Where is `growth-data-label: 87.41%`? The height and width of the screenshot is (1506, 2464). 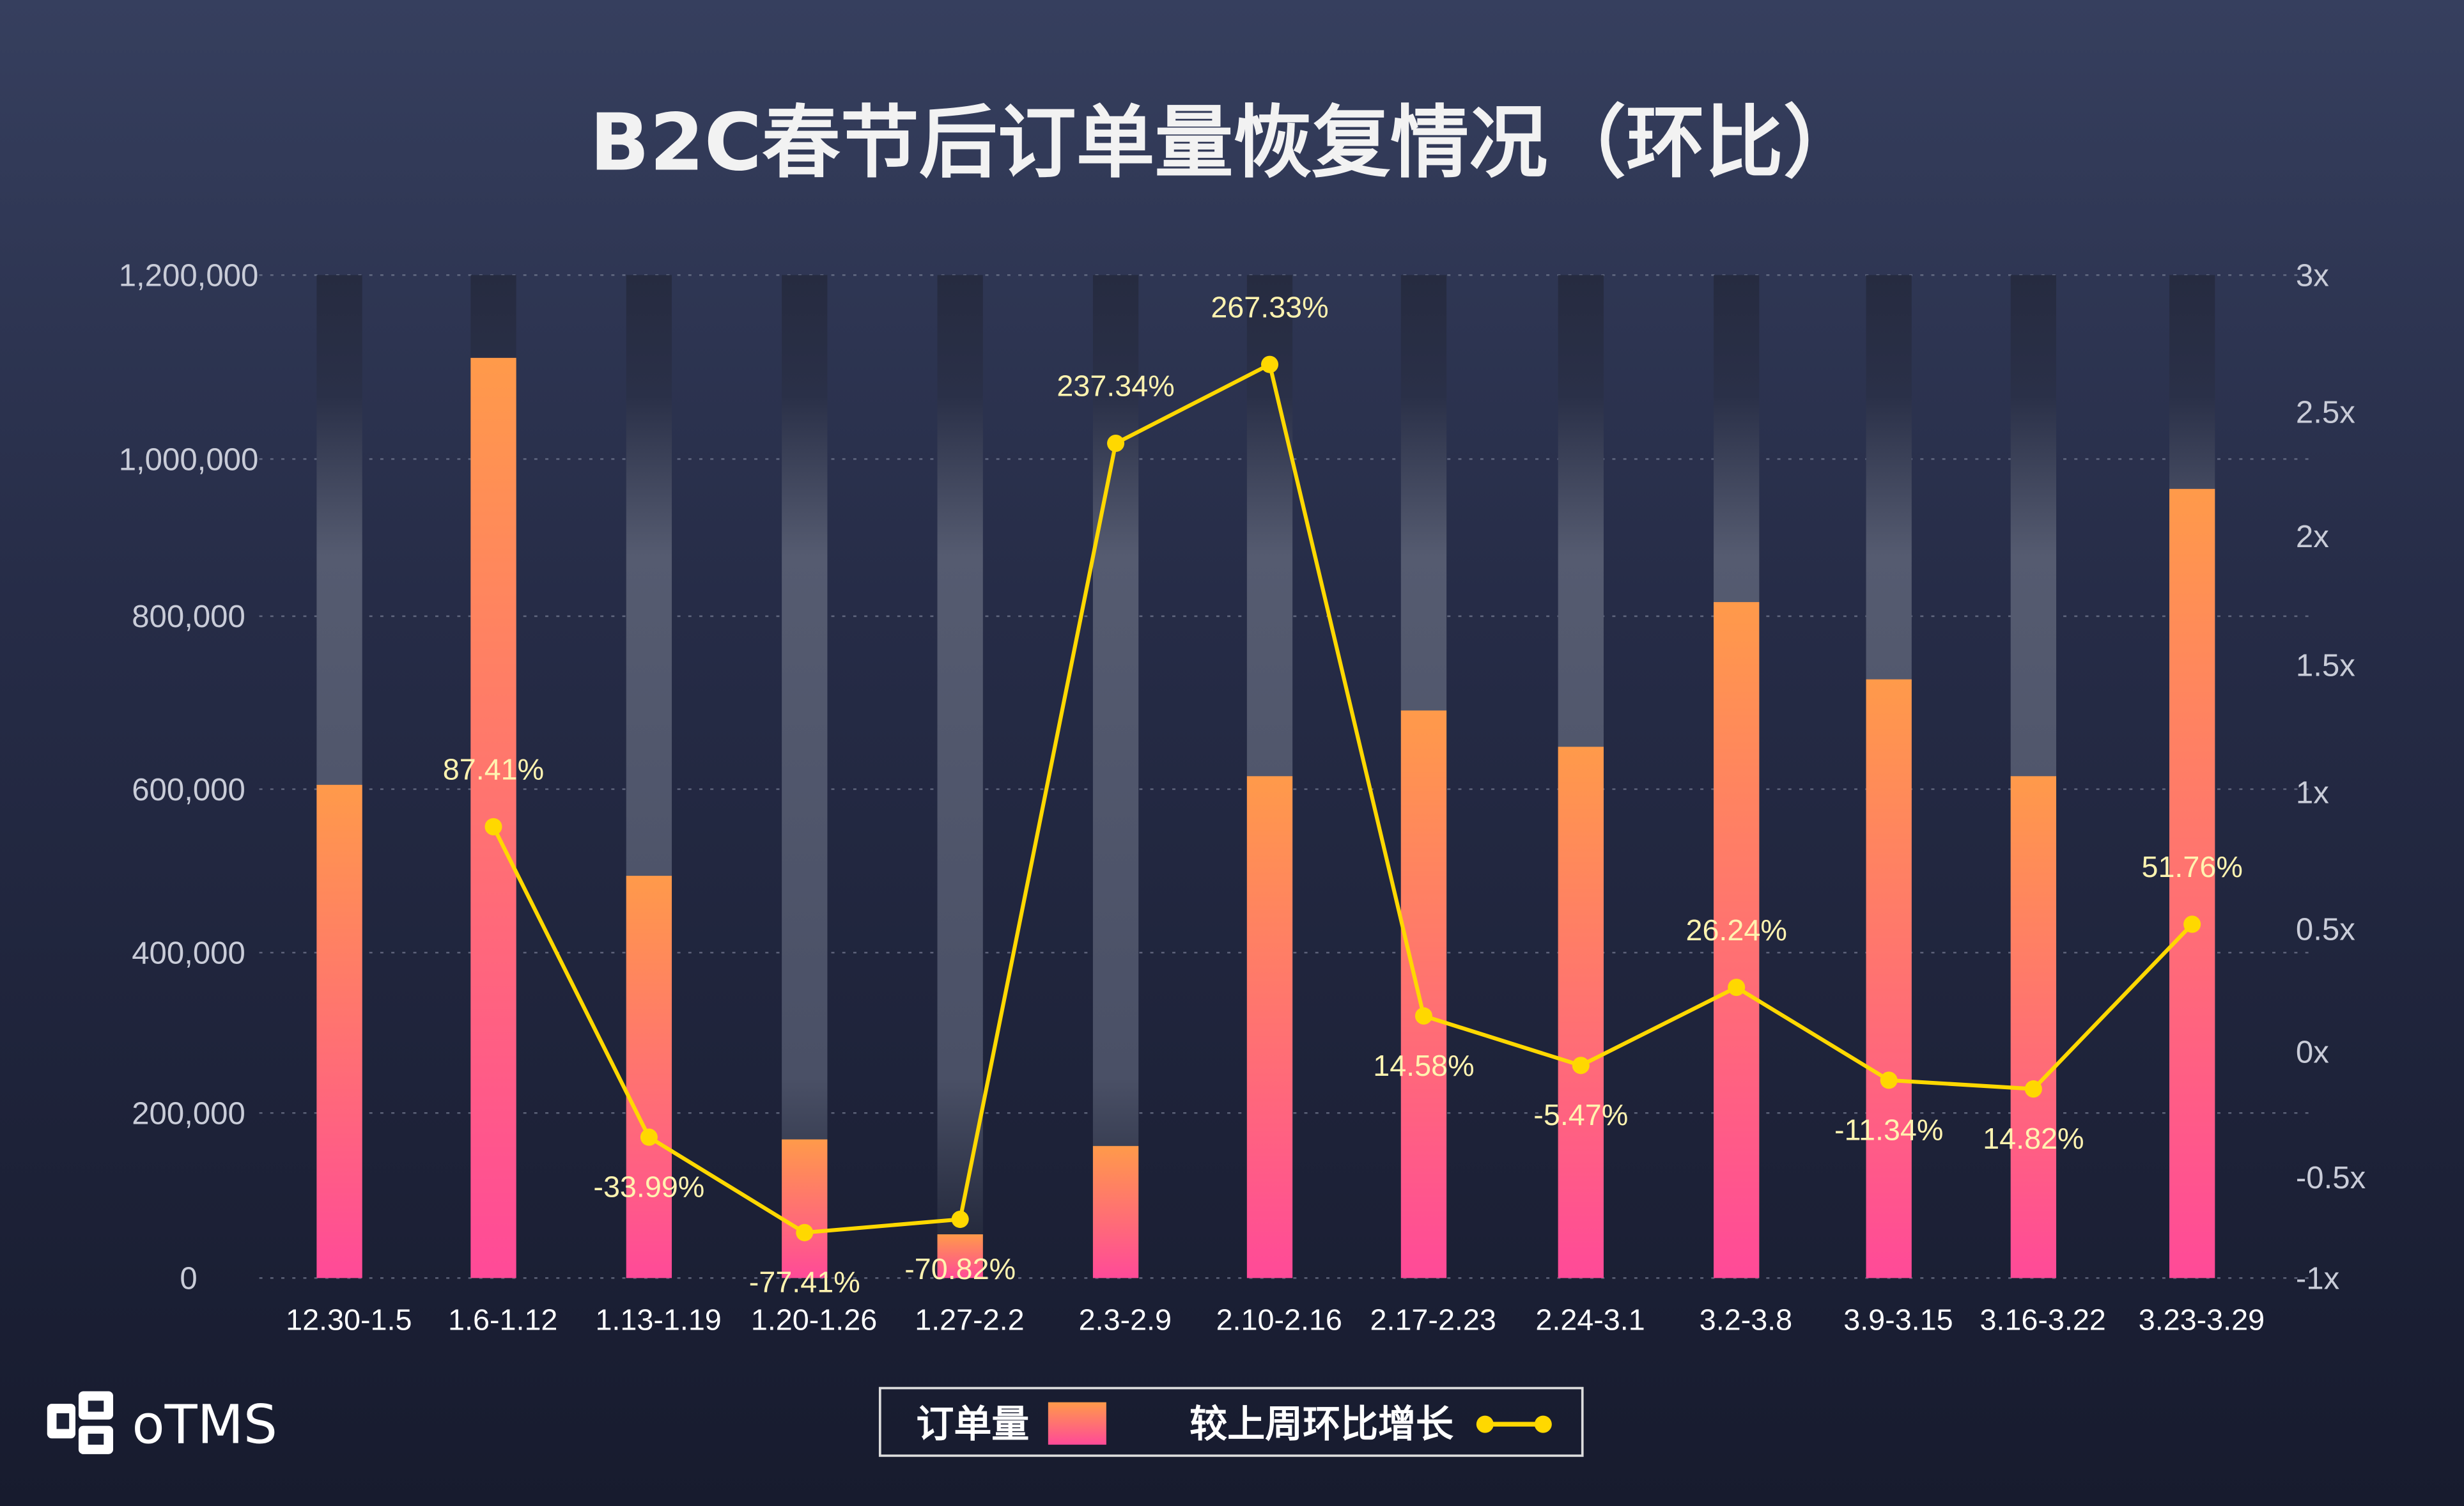
growth-data-label: 87.41% is located at coordinates (493, 769).